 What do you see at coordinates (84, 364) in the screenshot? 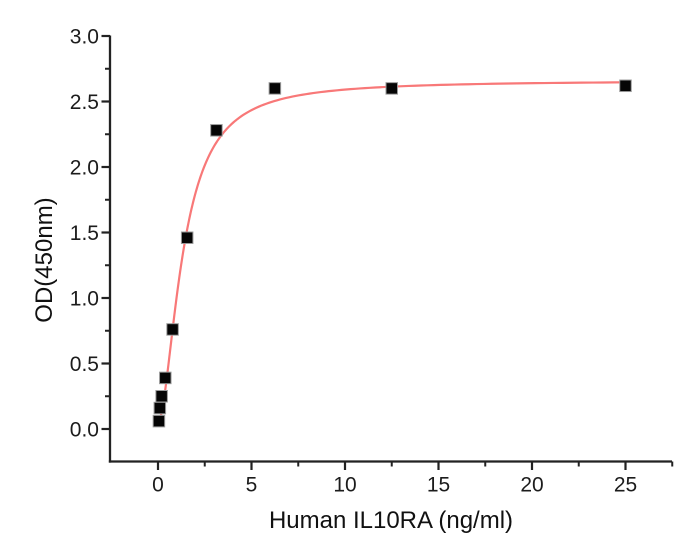
I see `y-tick-label: 0.5` at bounding box center [84, 364].